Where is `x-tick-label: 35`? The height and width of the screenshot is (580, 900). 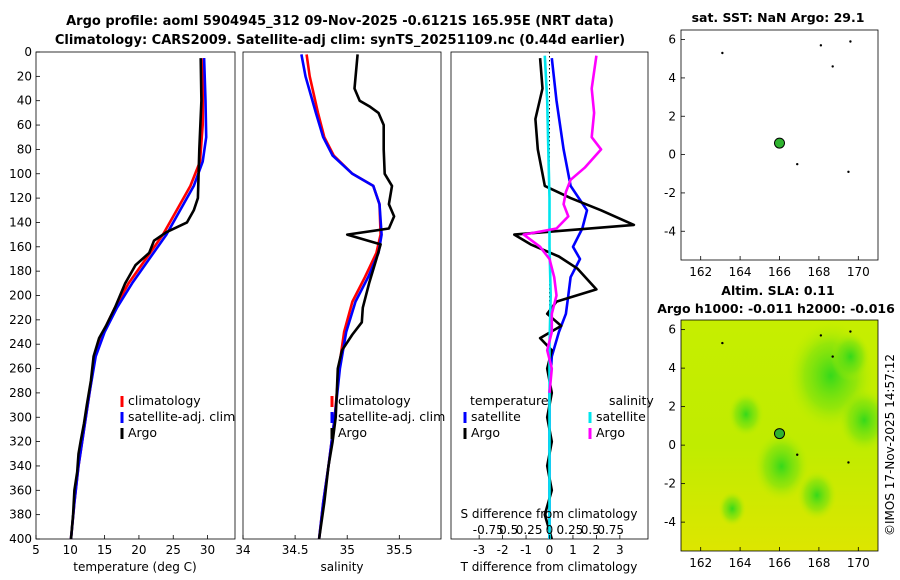 x-tick-label: 35 is located at coordinates (347, 550).